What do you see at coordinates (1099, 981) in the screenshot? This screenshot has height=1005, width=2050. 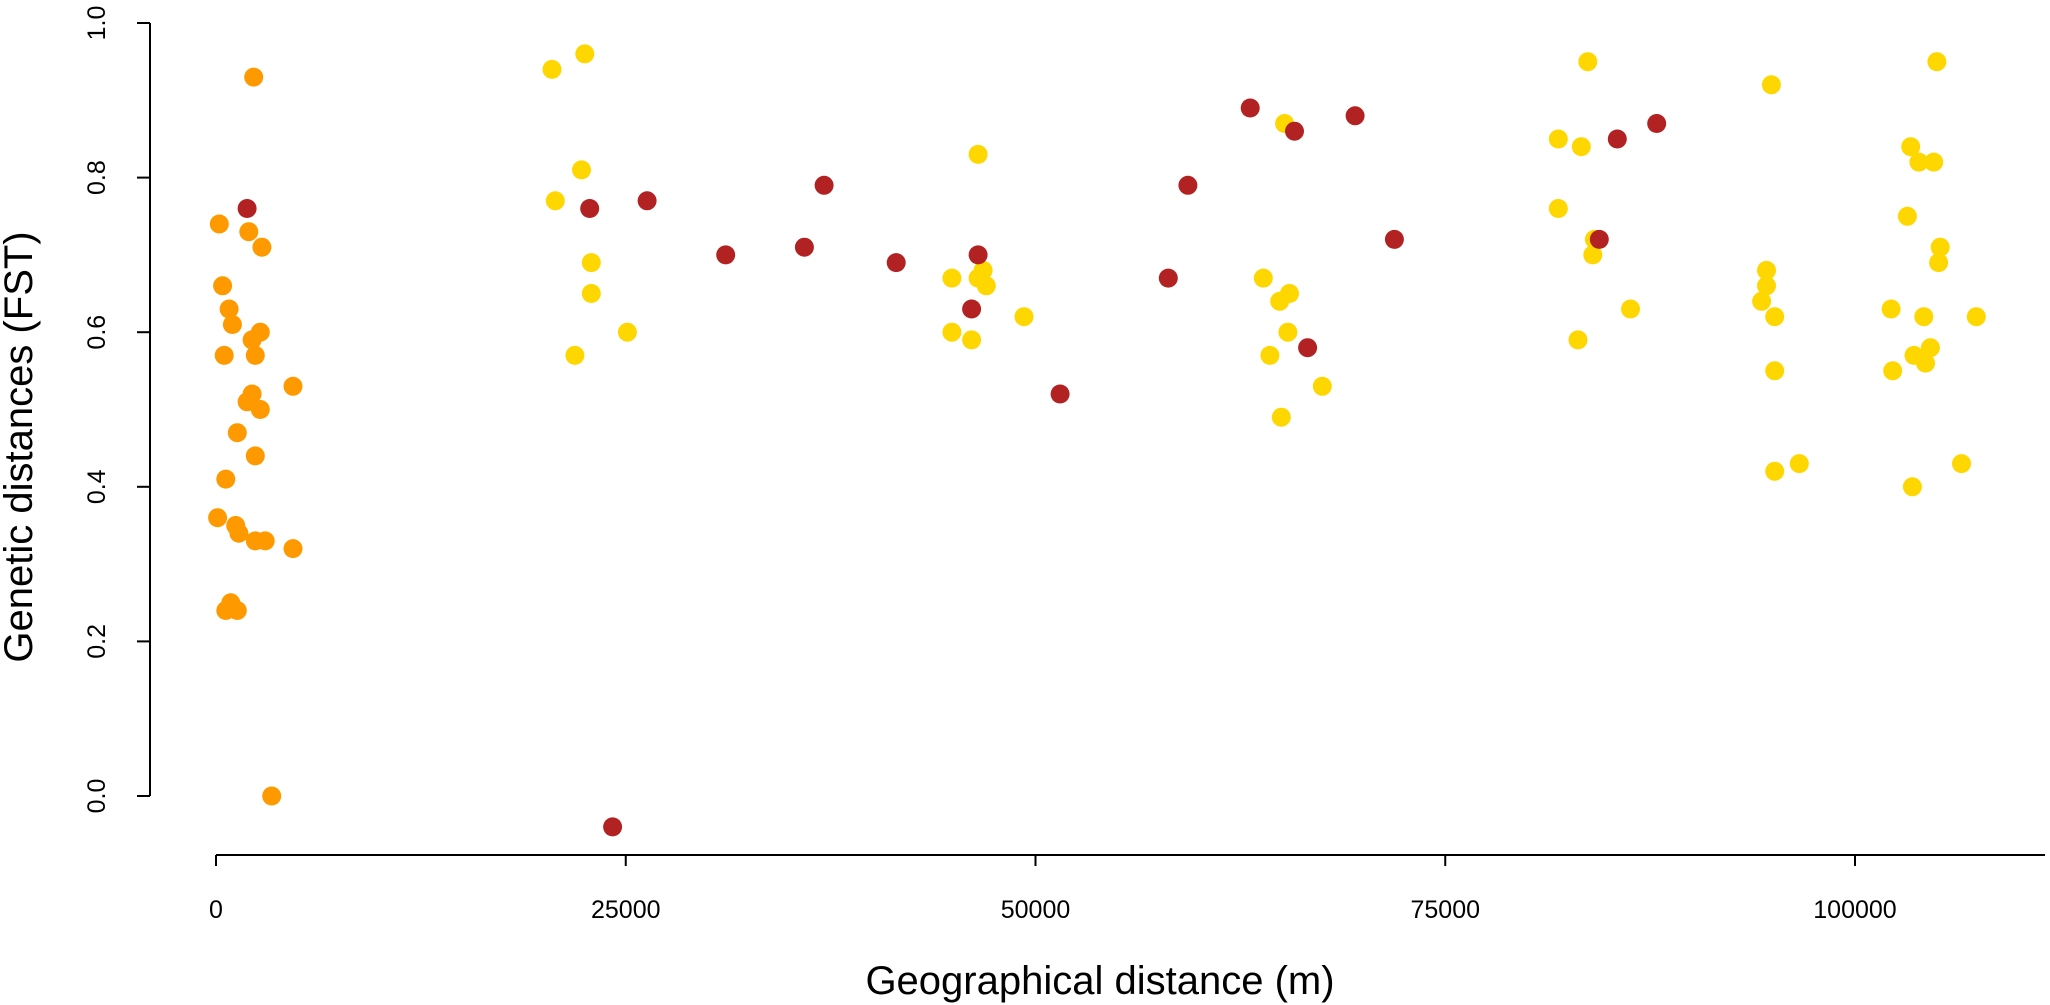 I see `x-axis-title: Geographical distance (m)` at bounding box center [1099, 981].